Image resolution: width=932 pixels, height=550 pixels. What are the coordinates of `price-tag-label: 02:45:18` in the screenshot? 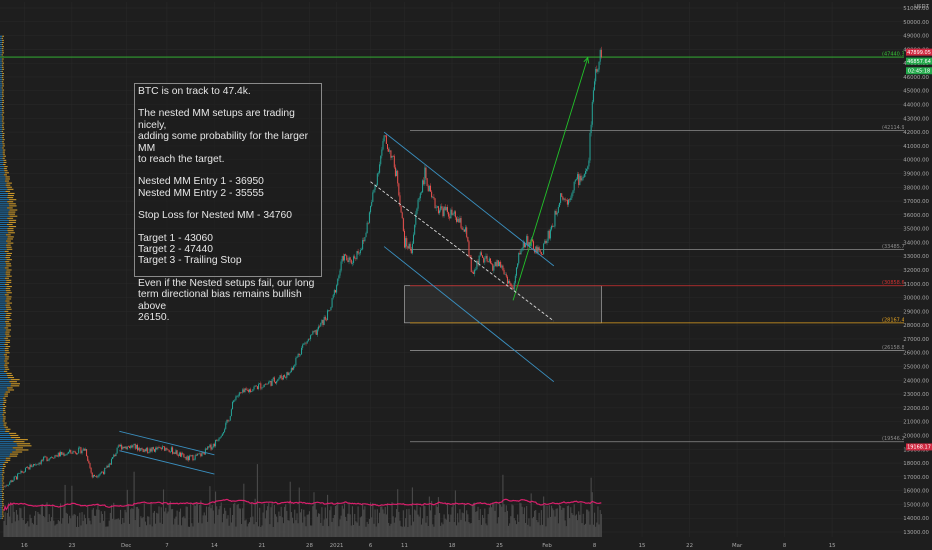 It's located at (919, 72).